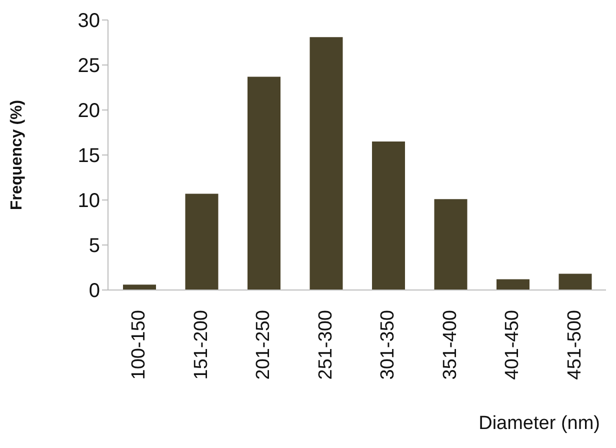 The image size is (616, 448). Describe the element at coordinates (94, 291) in the screenshot. I see `y-tick-label: 0` at that location.